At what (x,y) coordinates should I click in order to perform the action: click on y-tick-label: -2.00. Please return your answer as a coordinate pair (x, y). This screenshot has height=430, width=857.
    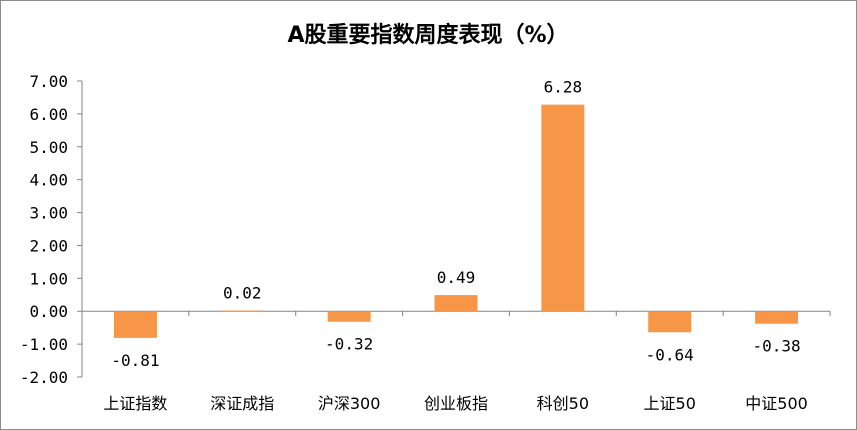
    Looking at the image, I should click on (44, 377).